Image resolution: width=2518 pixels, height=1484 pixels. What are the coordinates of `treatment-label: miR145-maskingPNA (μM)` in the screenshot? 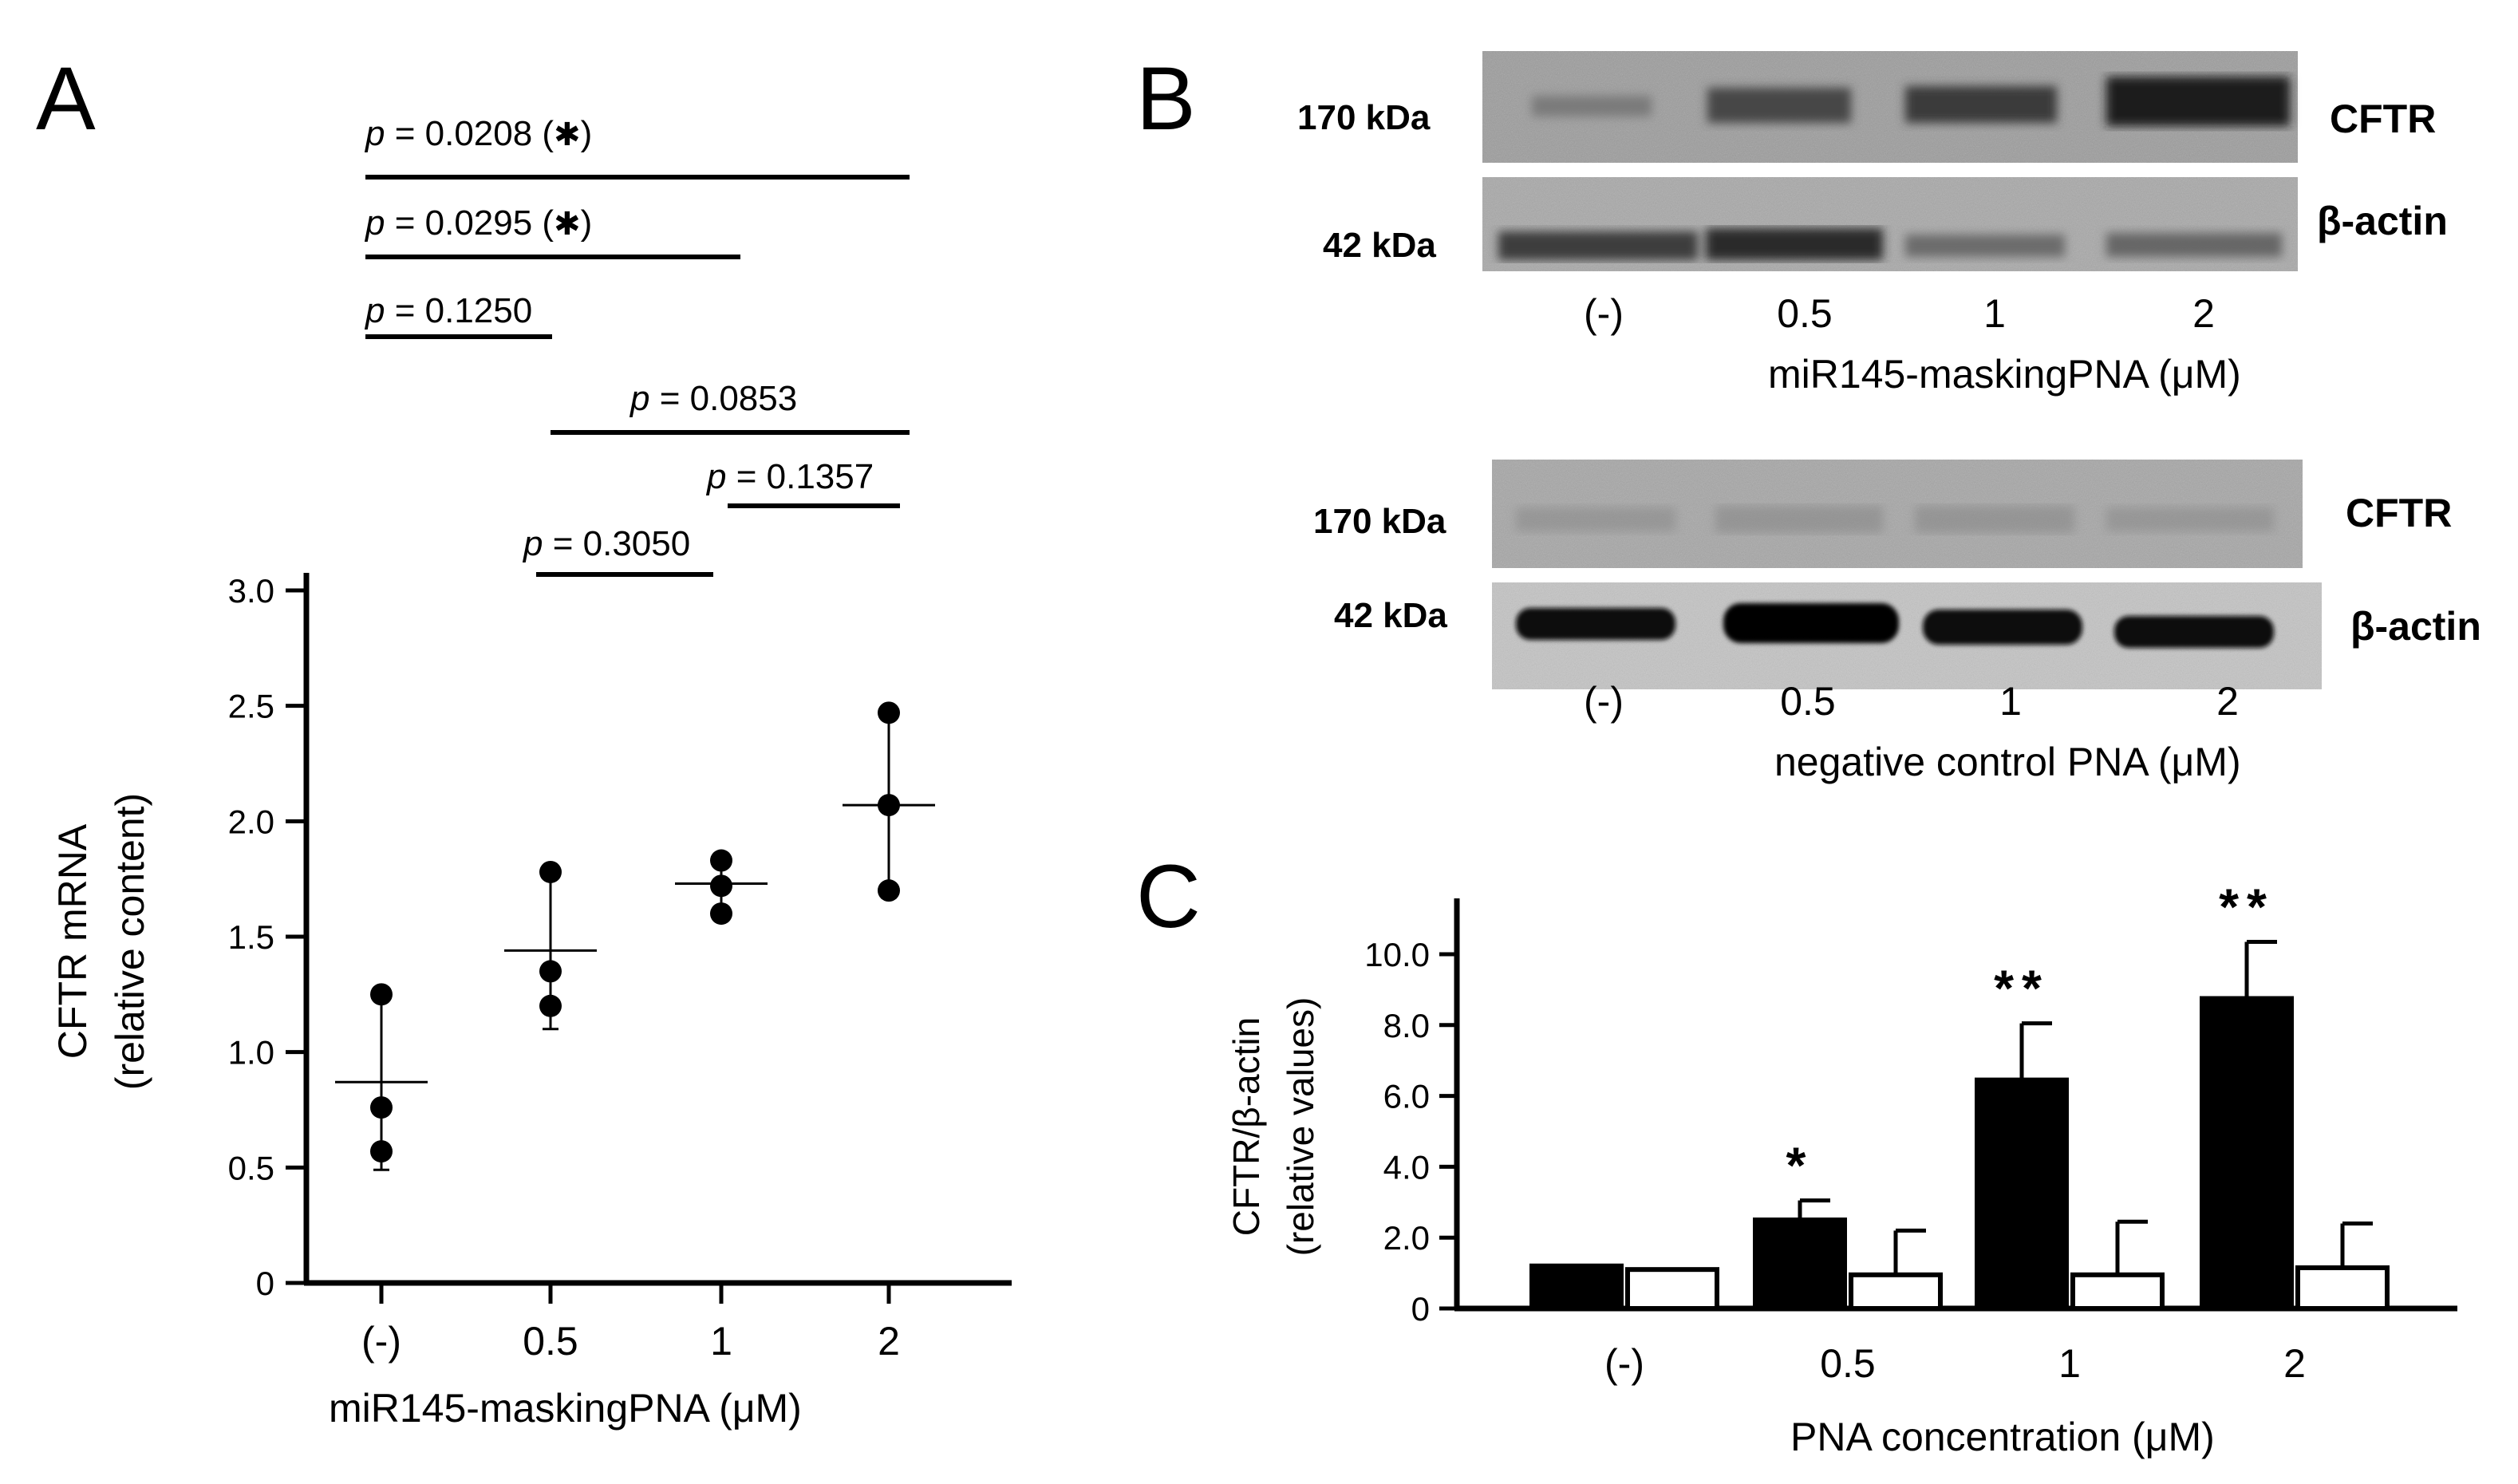 It's located at (2005, 374).